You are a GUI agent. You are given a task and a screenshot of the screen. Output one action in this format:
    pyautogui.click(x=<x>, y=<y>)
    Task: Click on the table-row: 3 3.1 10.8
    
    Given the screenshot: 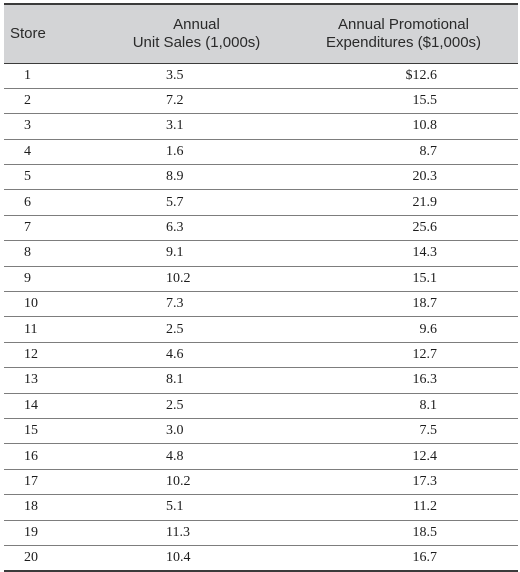 What is the action you would take?
    pyautogui.click(x=261, y=127)
    